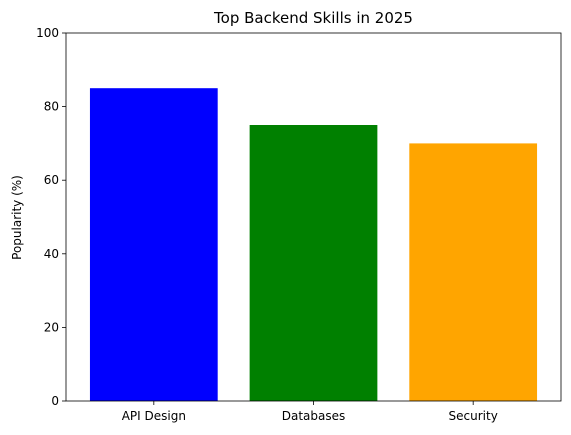 This screenshot has width=571, height=435. Describe the element at coordinates (51, 107) in the screenshot. I see `y-tick-label: 80` at that location.